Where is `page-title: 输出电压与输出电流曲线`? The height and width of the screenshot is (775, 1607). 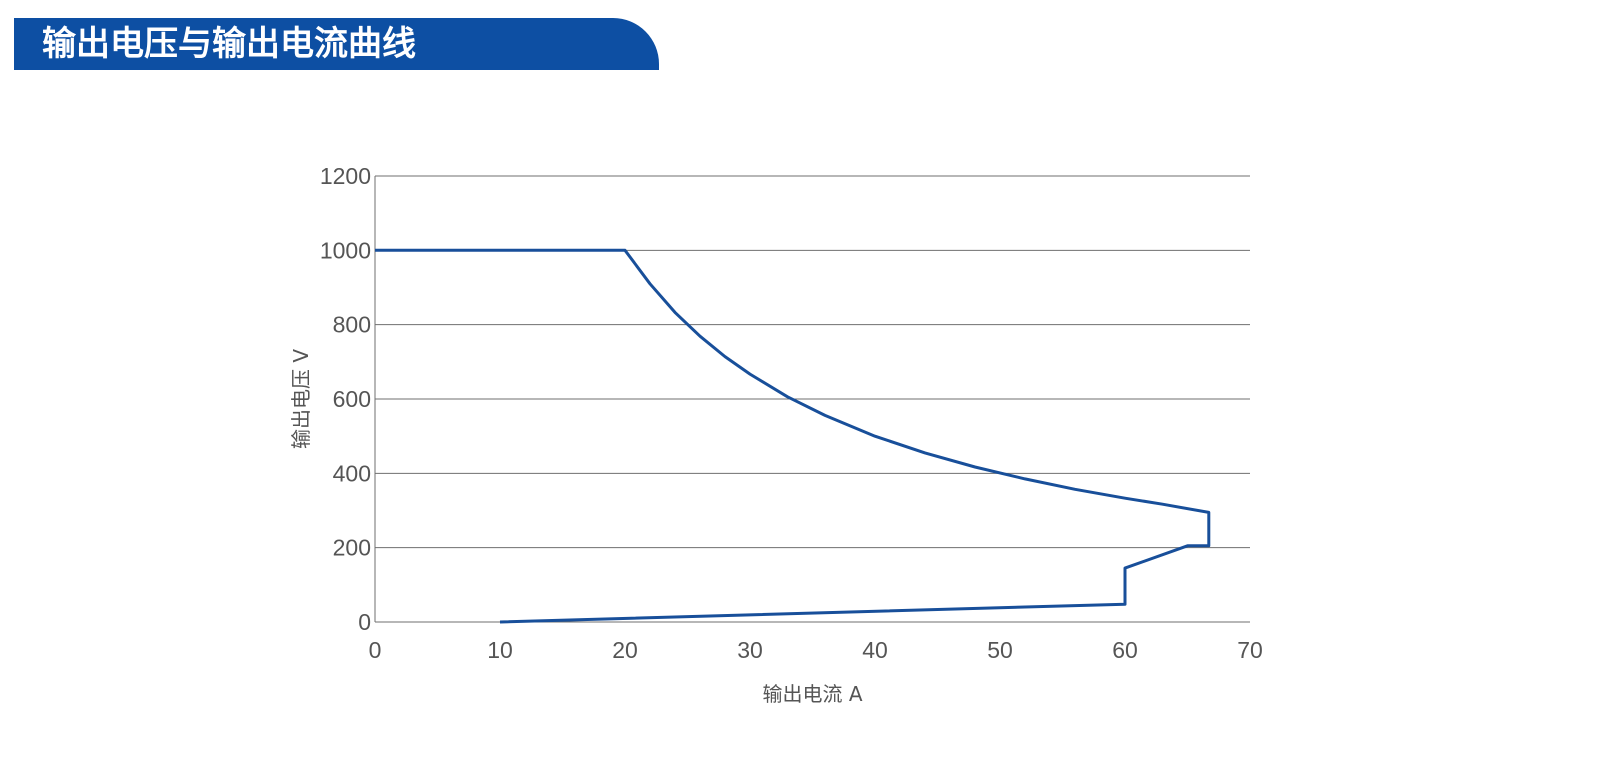
page-title: 输出电压与输出电流曲线 is located at coordinates (229, 44).